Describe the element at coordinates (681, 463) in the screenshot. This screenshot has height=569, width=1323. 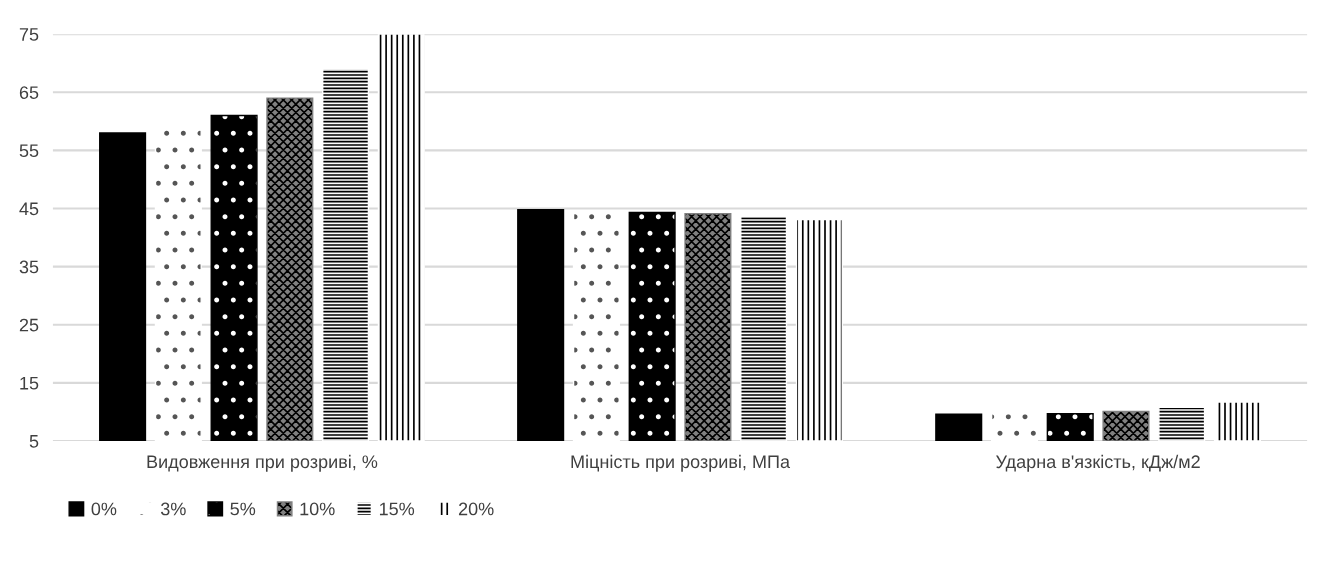
I see `x-tick-label: Міцність при розриві, МПа` at that location.